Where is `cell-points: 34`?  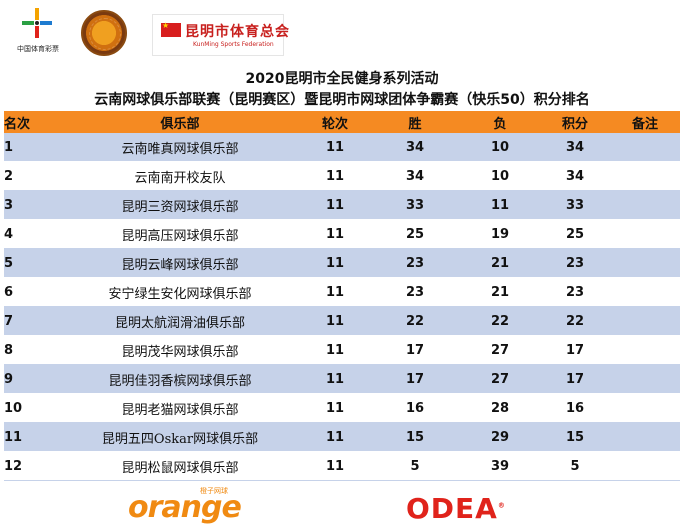
cell-points: 34 is located at coordinates (575, 176).